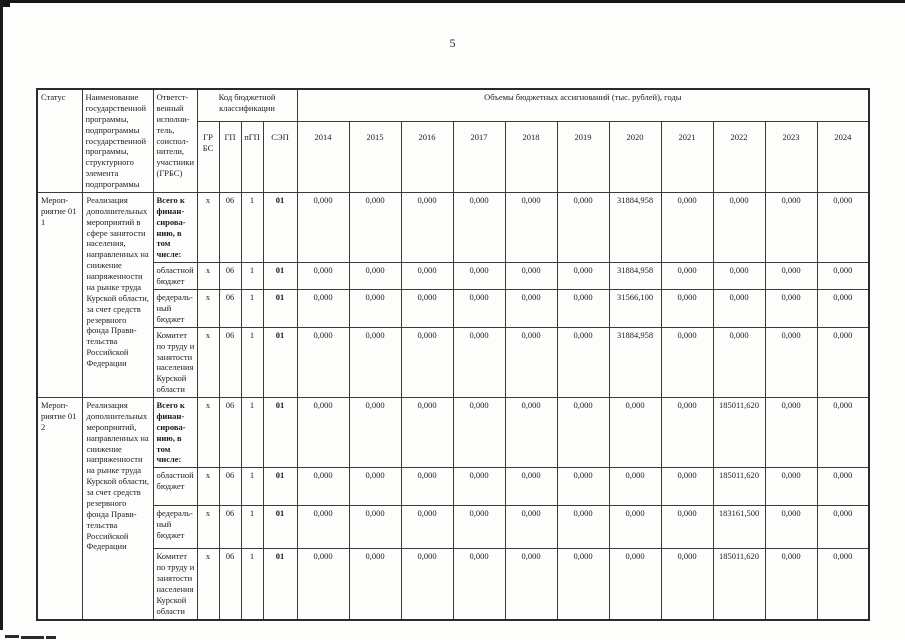 The image size is (905, 640). I want to click on col-header-year-2024: 2024, so click(843, 157).